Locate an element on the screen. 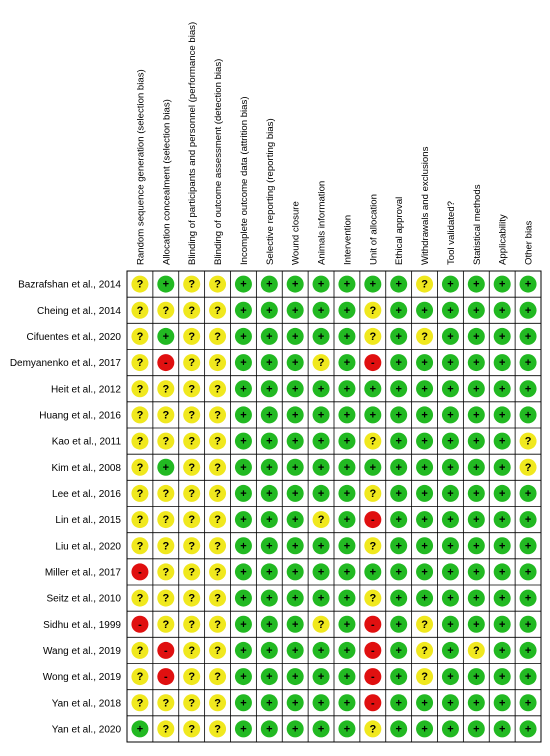 The width and height of the screenshot is (550, 756). judgment-symbol: - is located at coordinates (373, 703).